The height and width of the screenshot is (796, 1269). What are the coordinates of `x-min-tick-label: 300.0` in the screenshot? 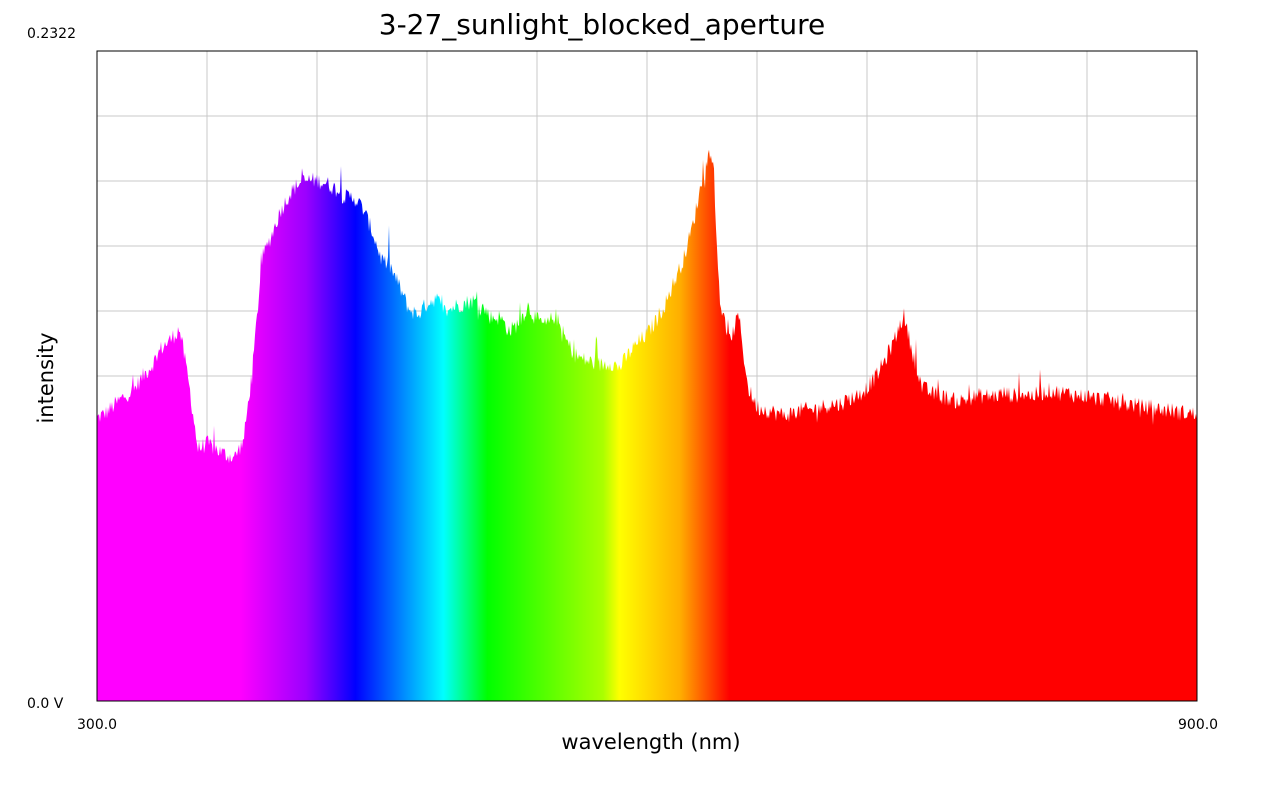 It's located at (97, 725).